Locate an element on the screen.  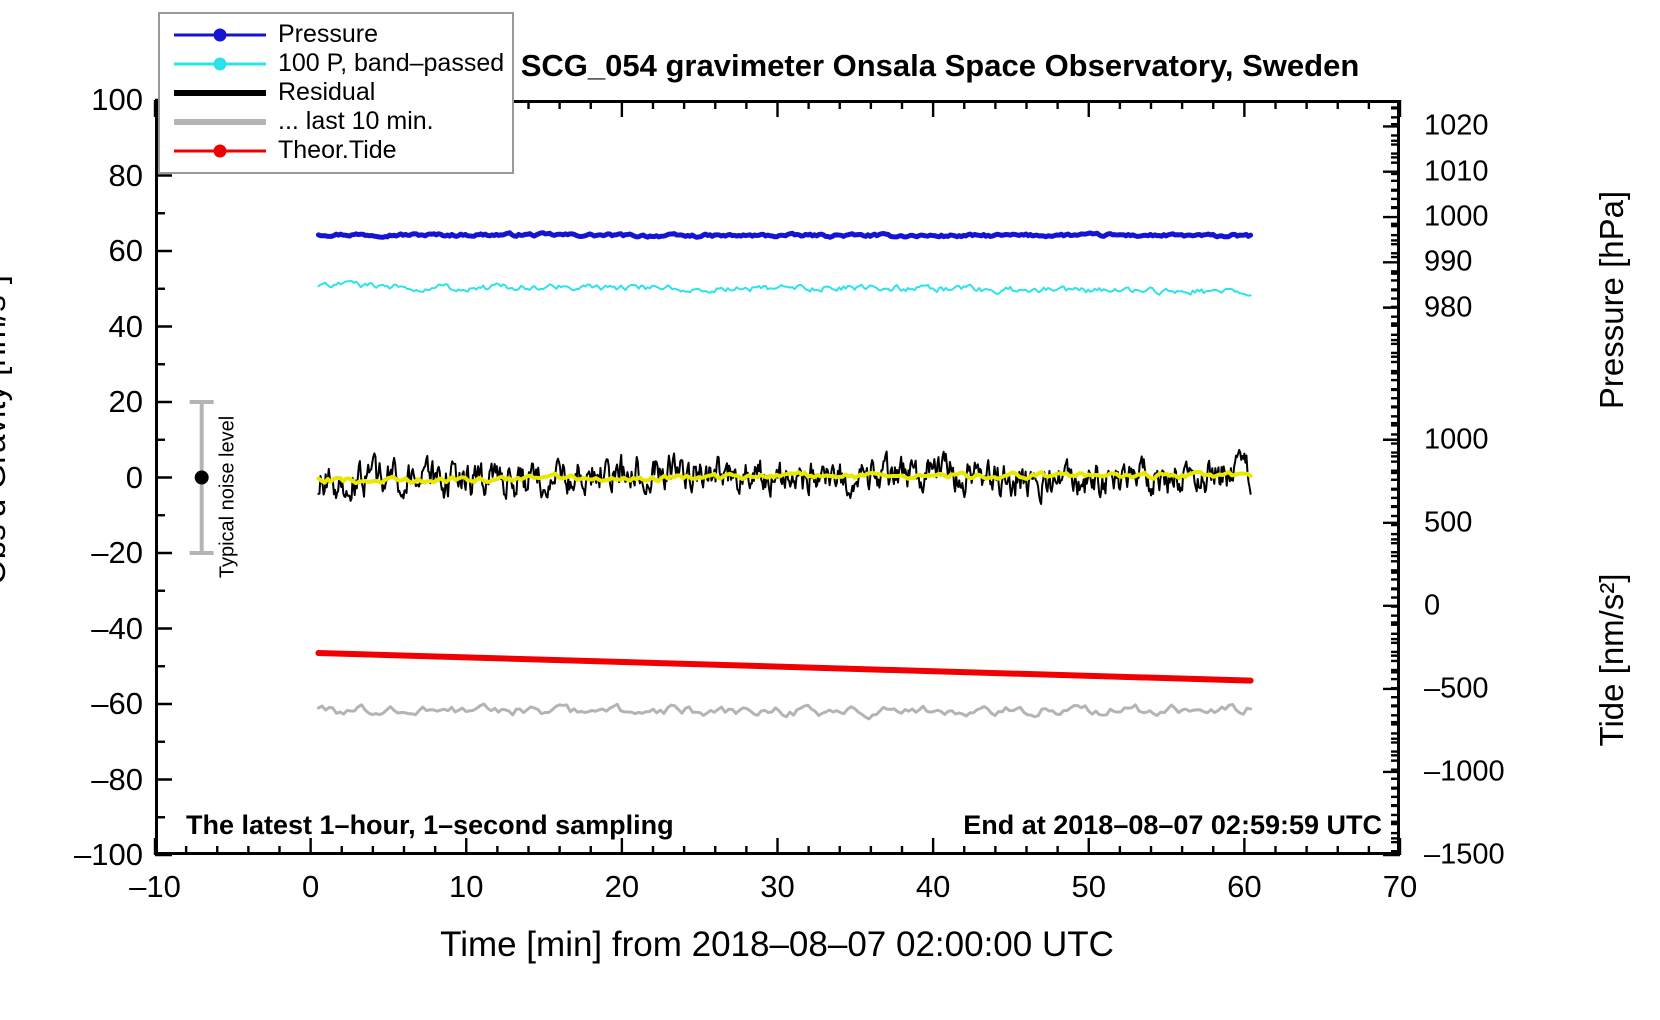
legend-item-label: Pressure is located at coordinates (328, 34).